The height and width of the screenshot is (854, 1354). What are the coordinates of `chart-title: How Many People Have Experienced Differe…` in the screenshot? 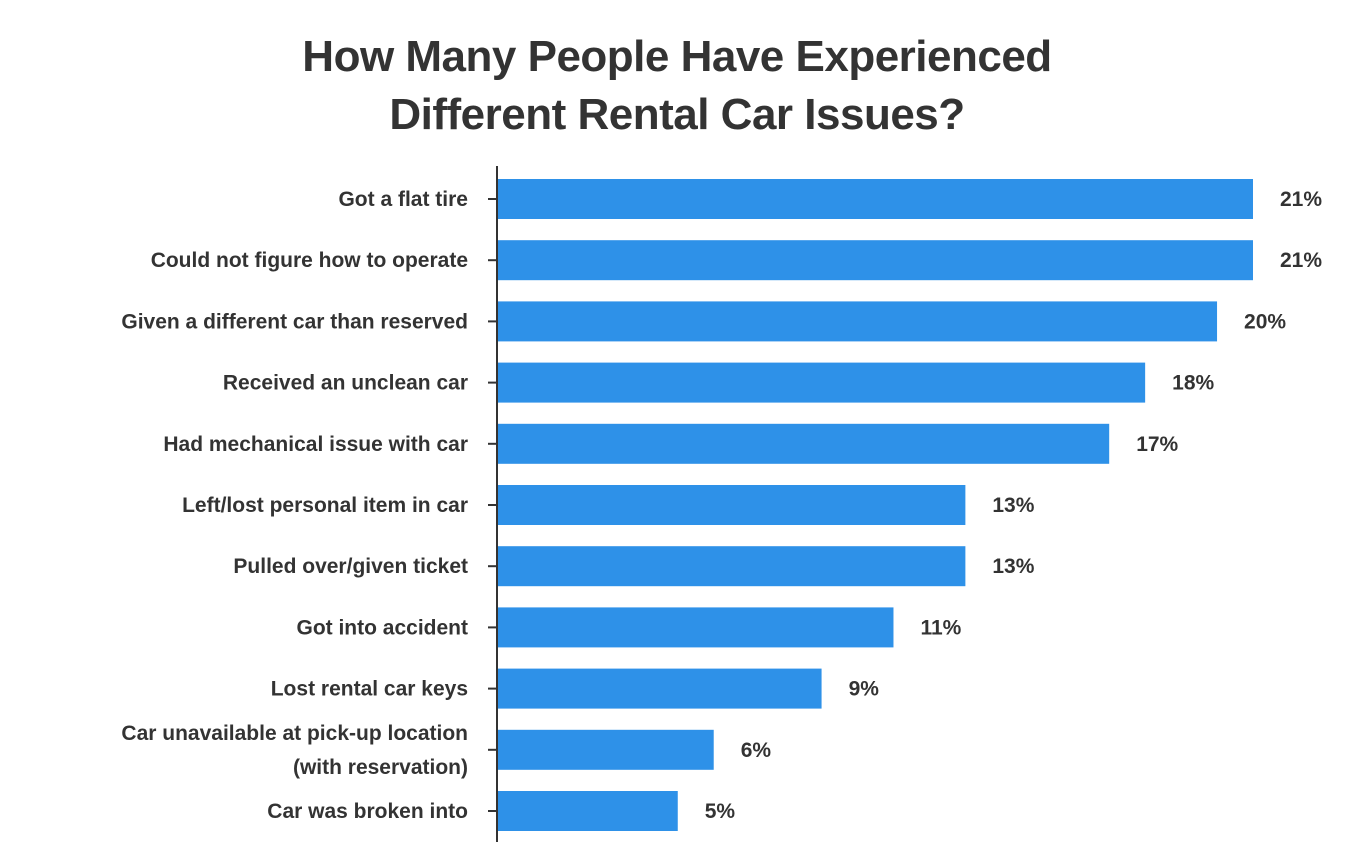 It's located at (677, 86).